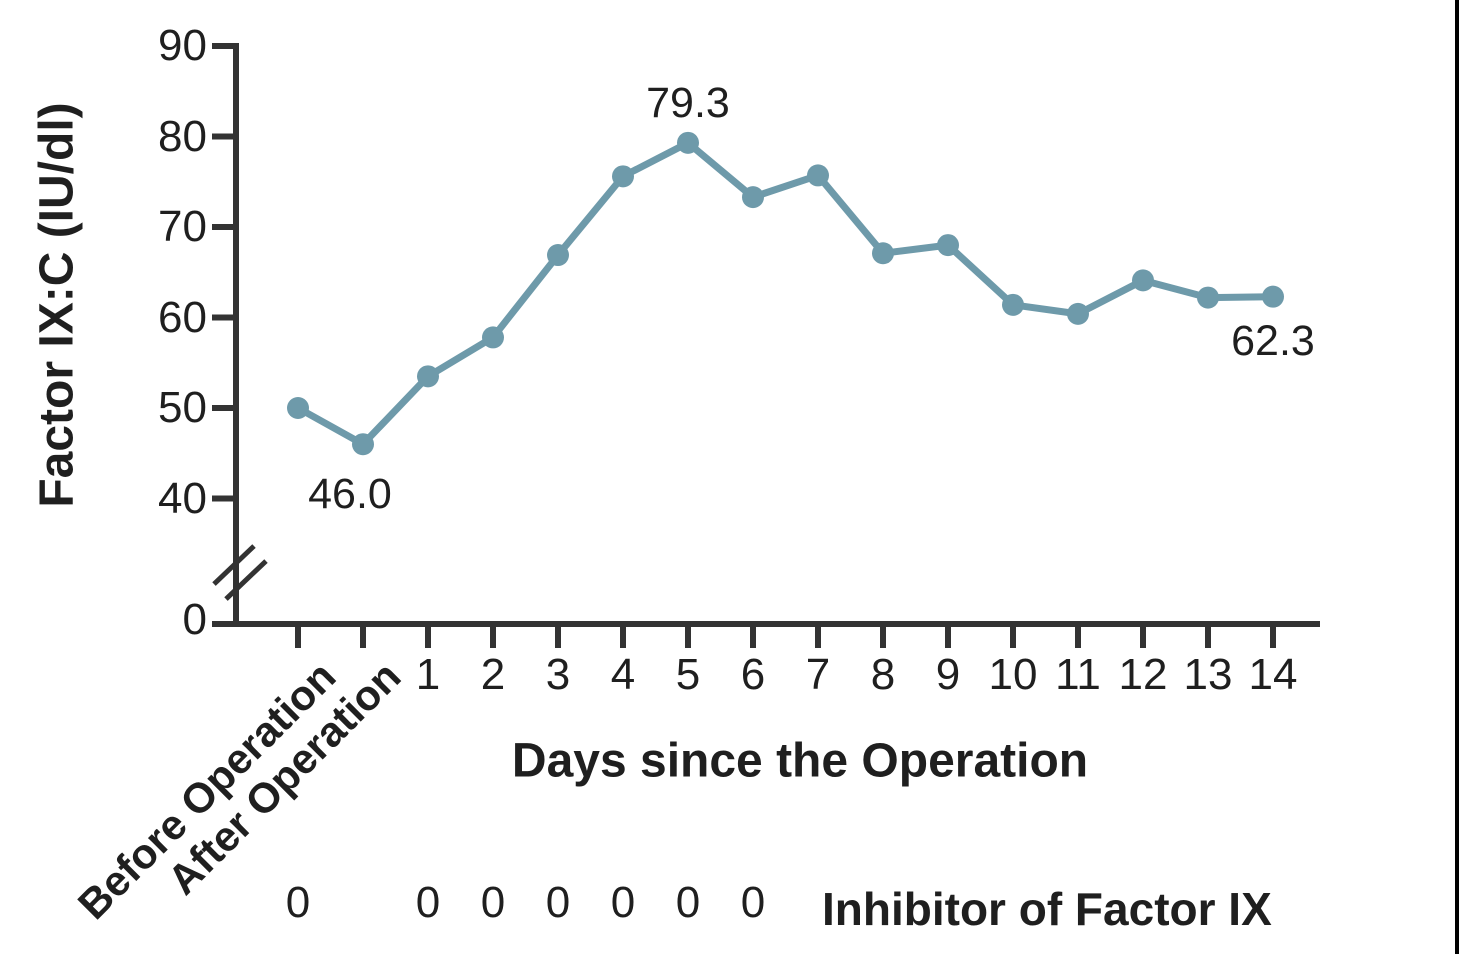 This screenshot has height=954, width=1481. I want to click on x-tick-label: 11, so click(1078, 674).